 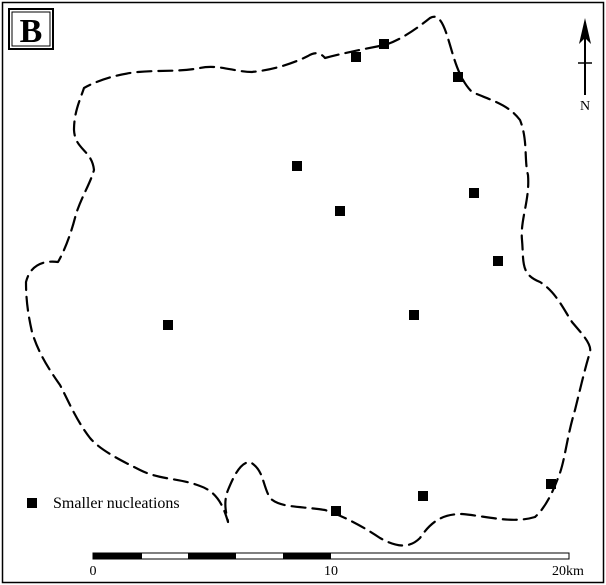 I want to click on legend-label: Smaller nucleations, so click(x=116, y=503).